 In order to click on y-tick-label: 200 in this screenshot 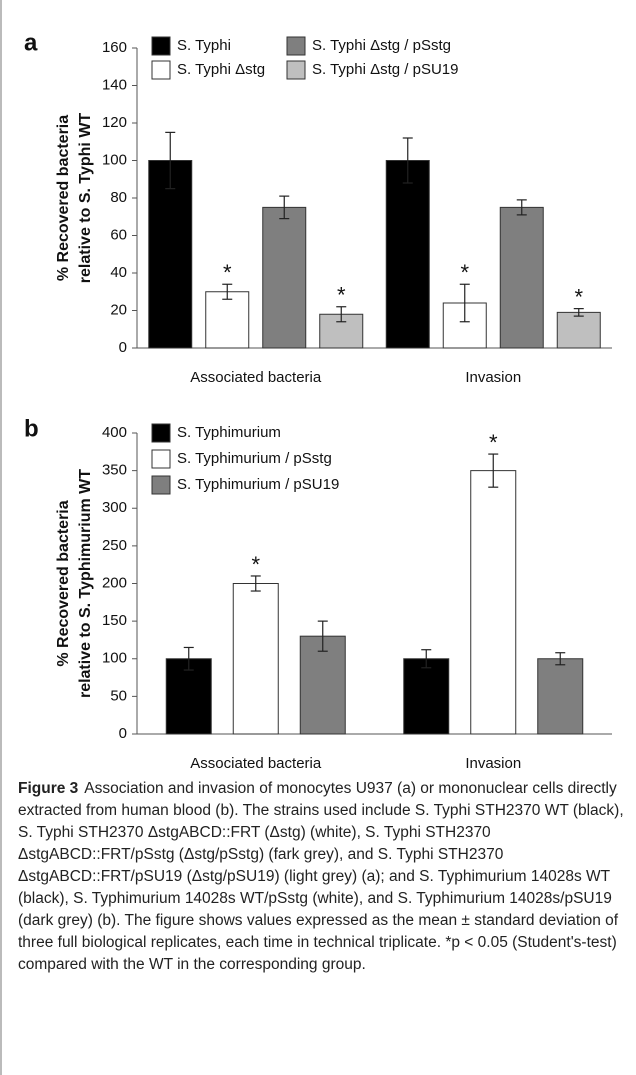, I will do `click(114, 582)`.